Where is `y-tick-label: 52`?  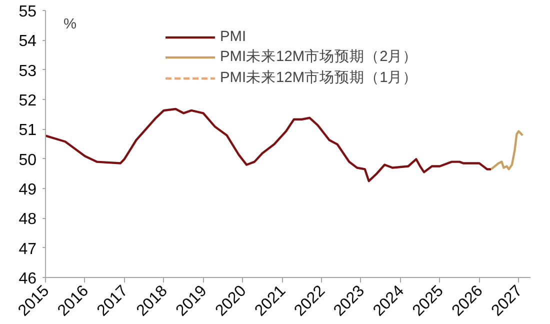
y-tick-label: 52 is located at coordinates (27, 101).